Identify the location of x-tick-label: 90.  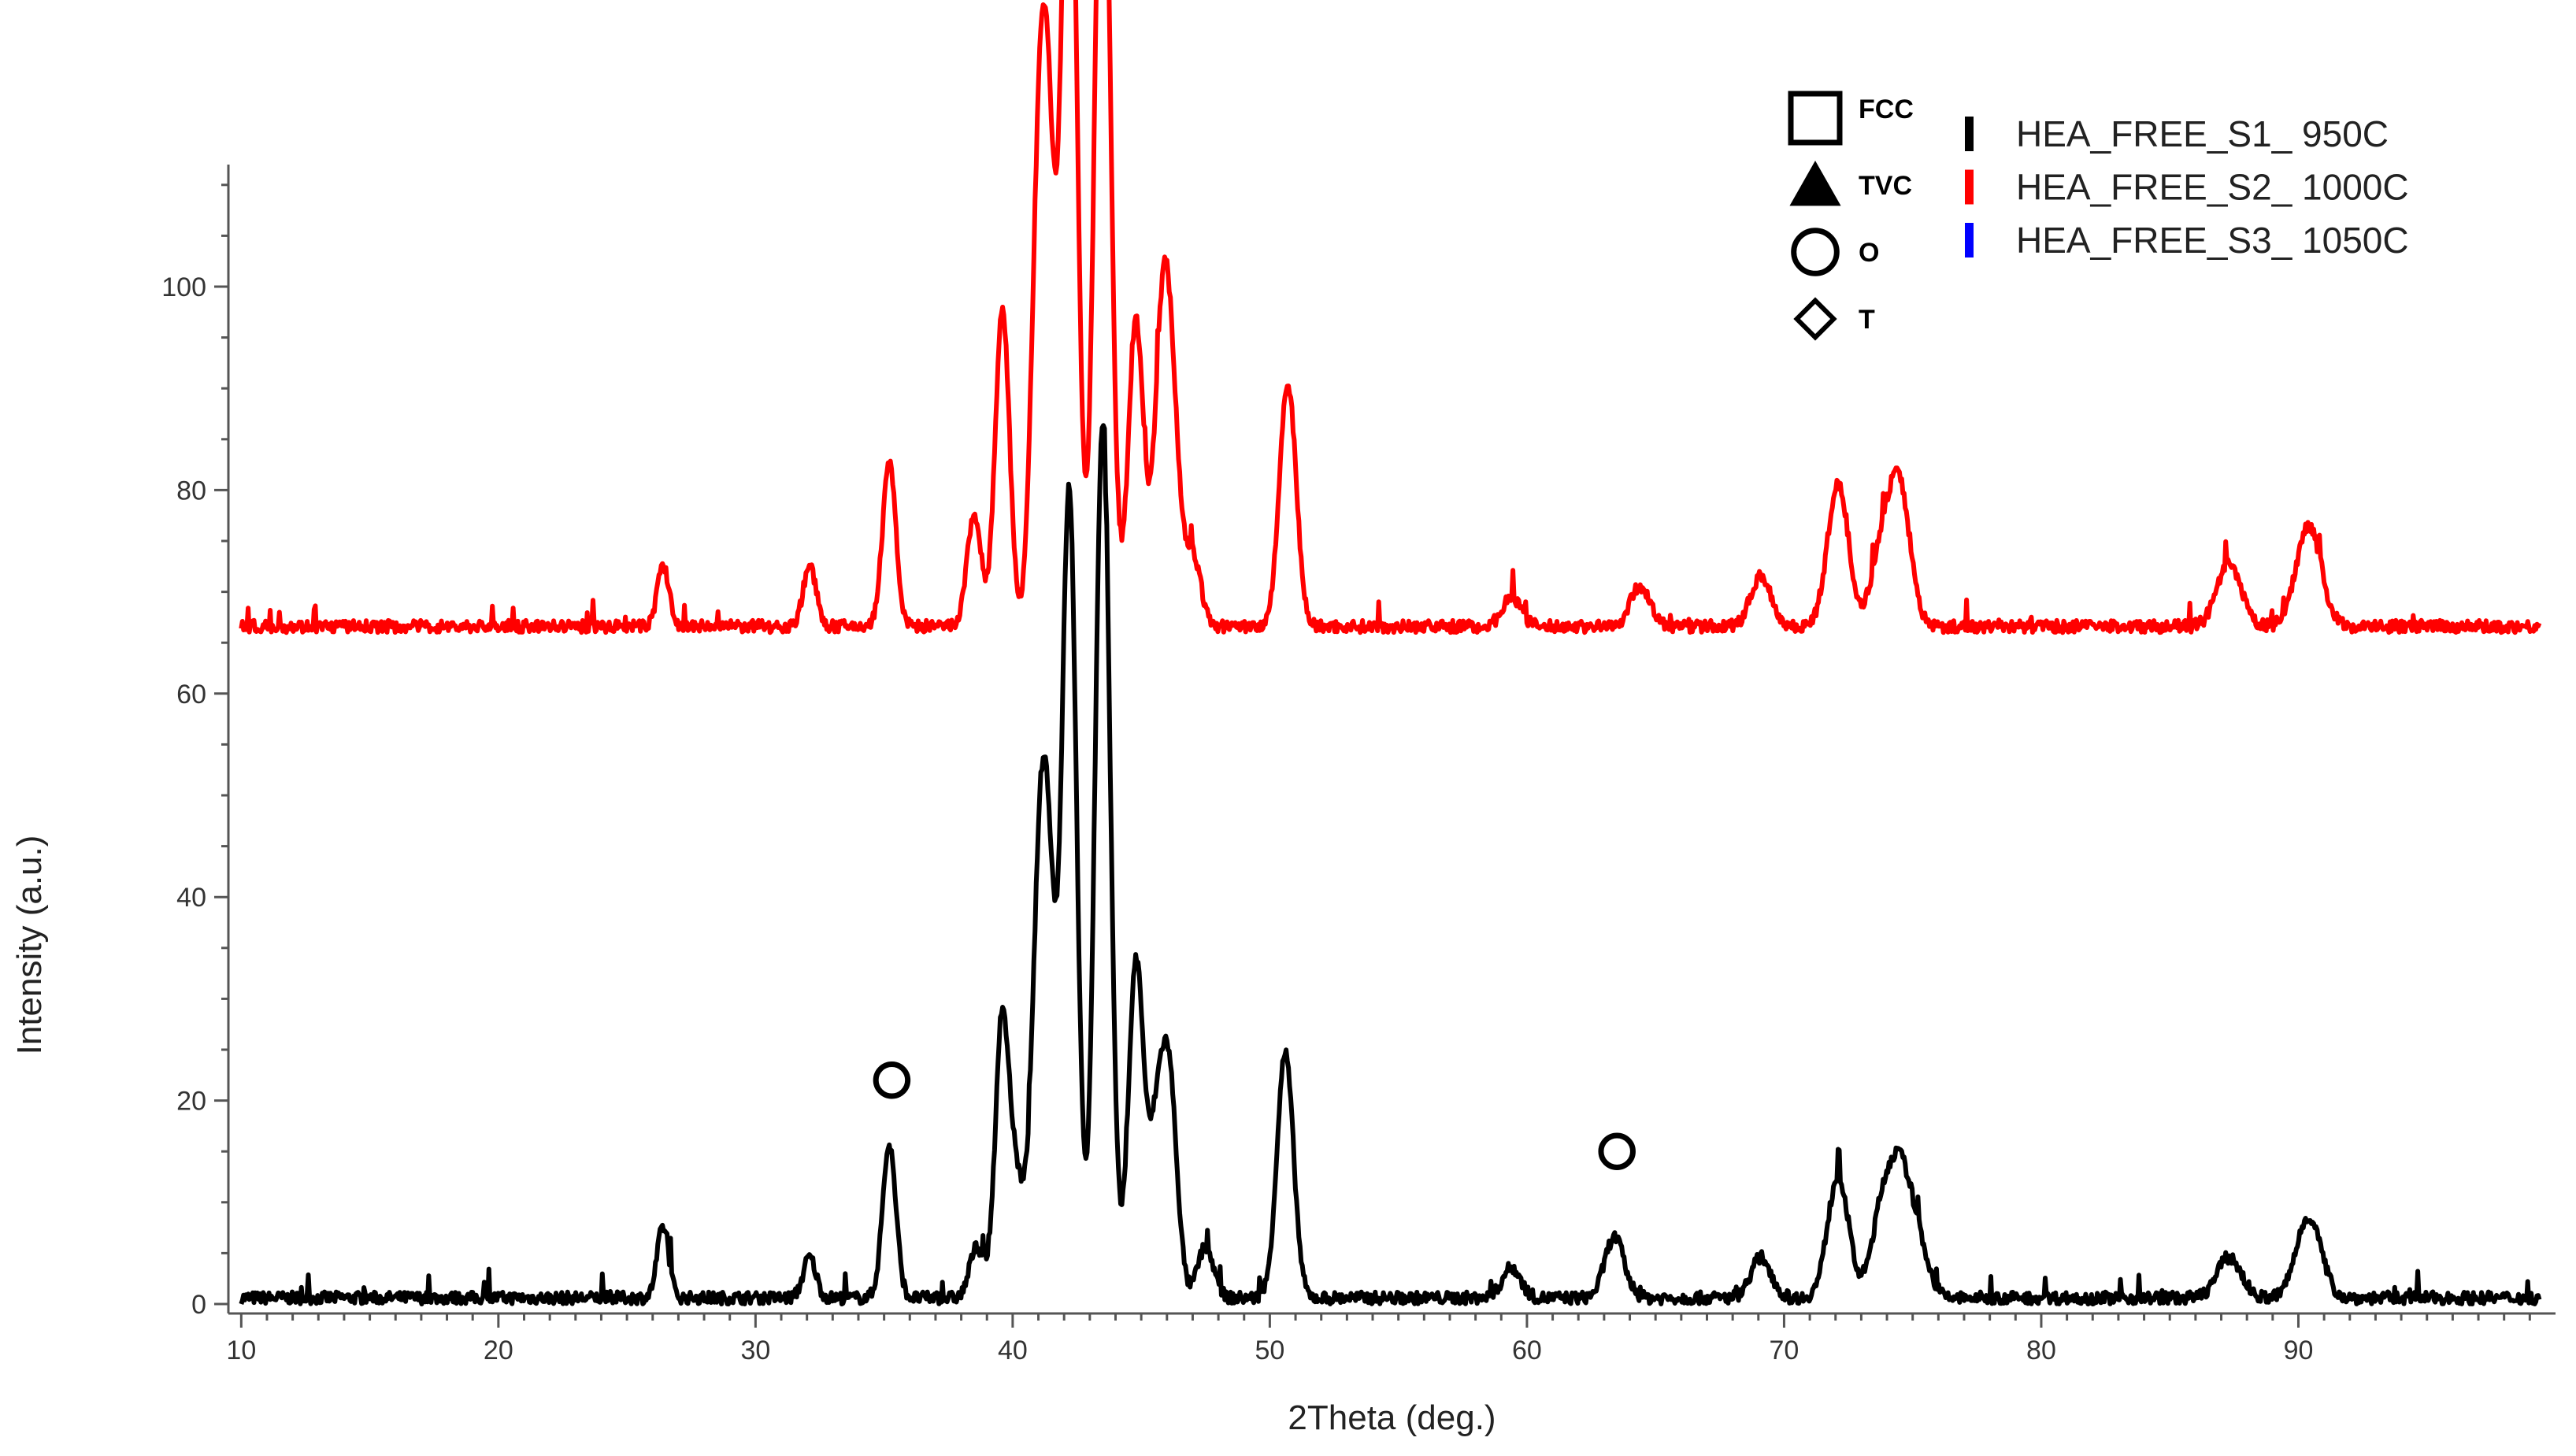
(2299, 1350).